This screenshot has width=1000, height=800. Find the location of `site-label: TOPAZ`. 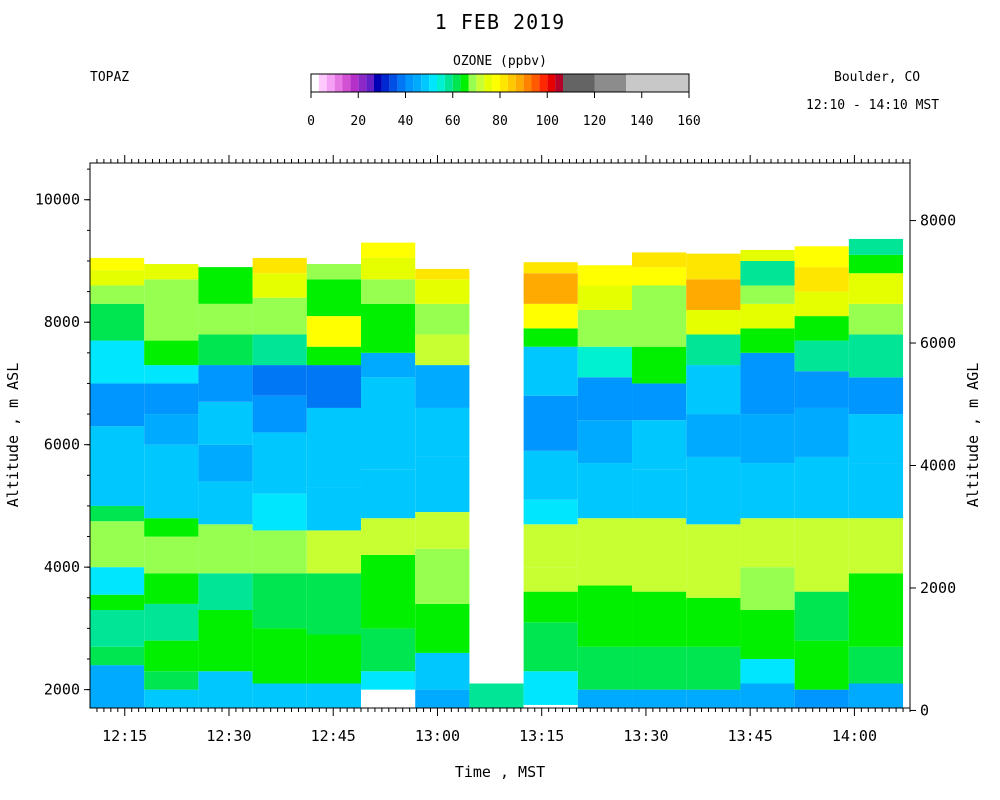

site-label: TOPAZ is located at coordinates (110, 77).